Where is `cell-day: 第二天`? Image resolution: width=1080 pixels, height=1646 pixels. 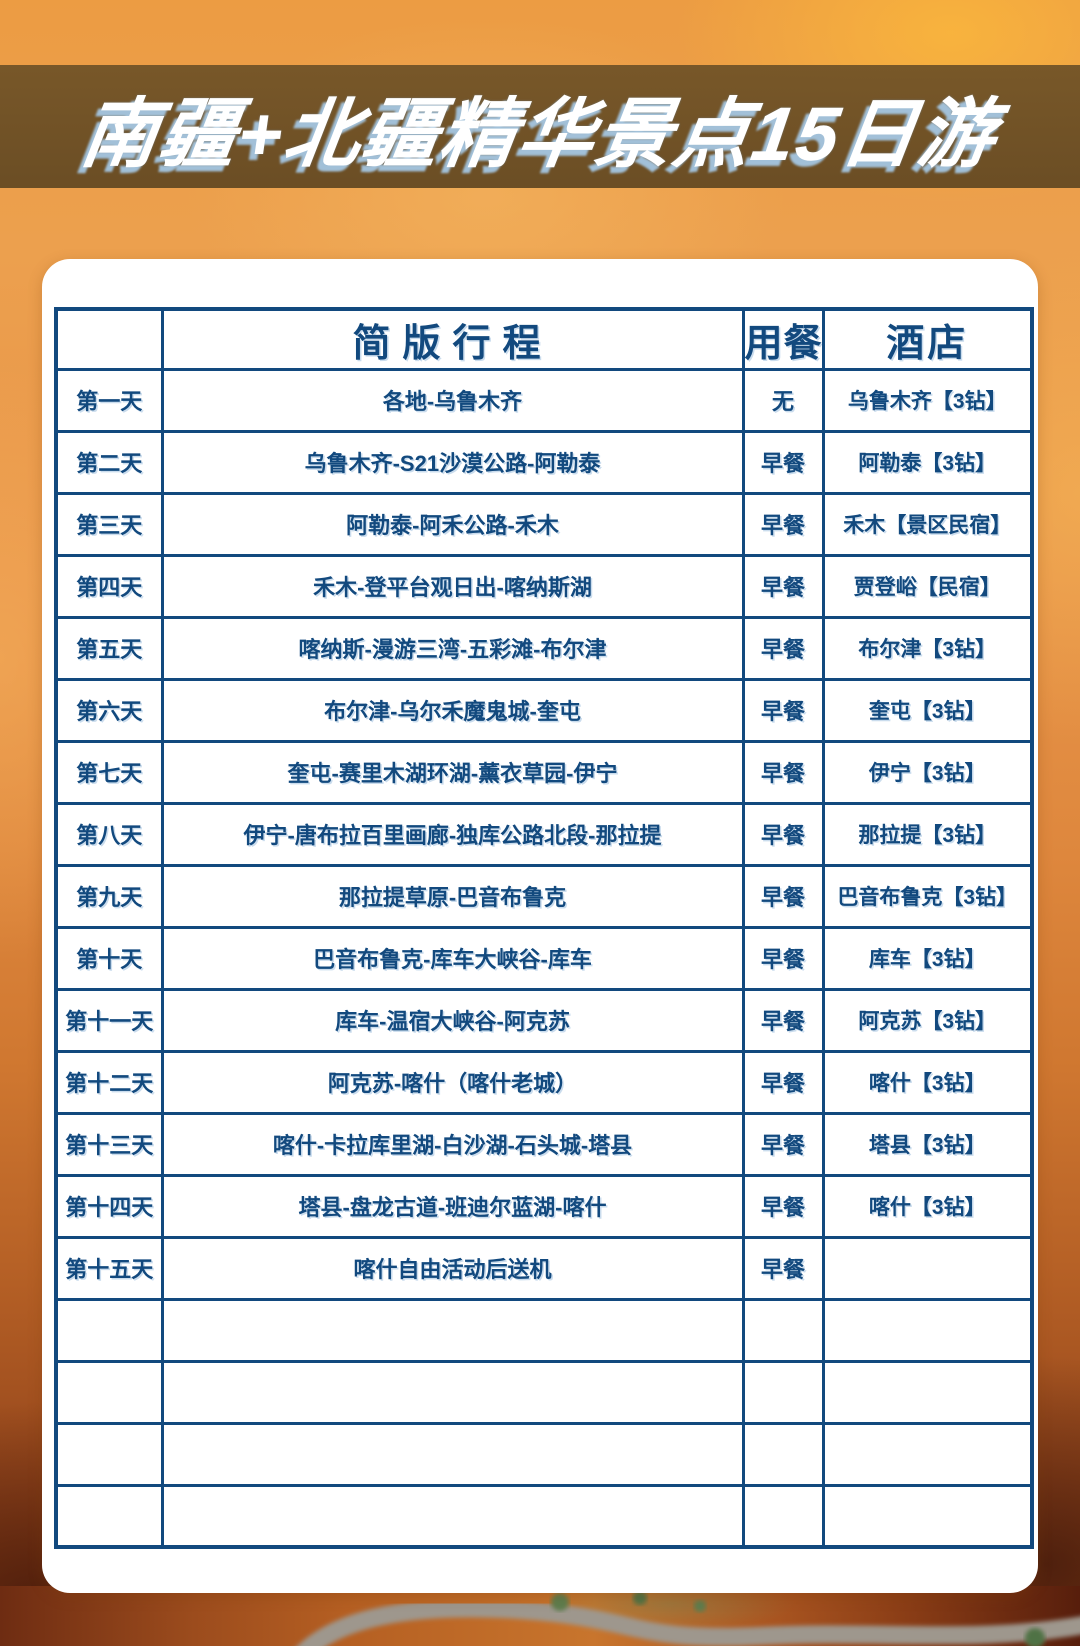
cell-day: 第二天 is located at coordinates (109, 462).